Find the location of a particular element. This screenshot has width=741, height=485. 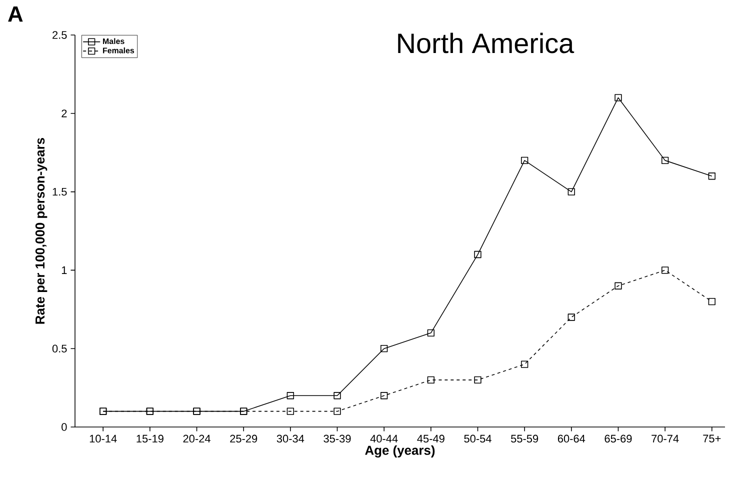

x-tick-label: 10-14 is located at coordinates (103, 438).